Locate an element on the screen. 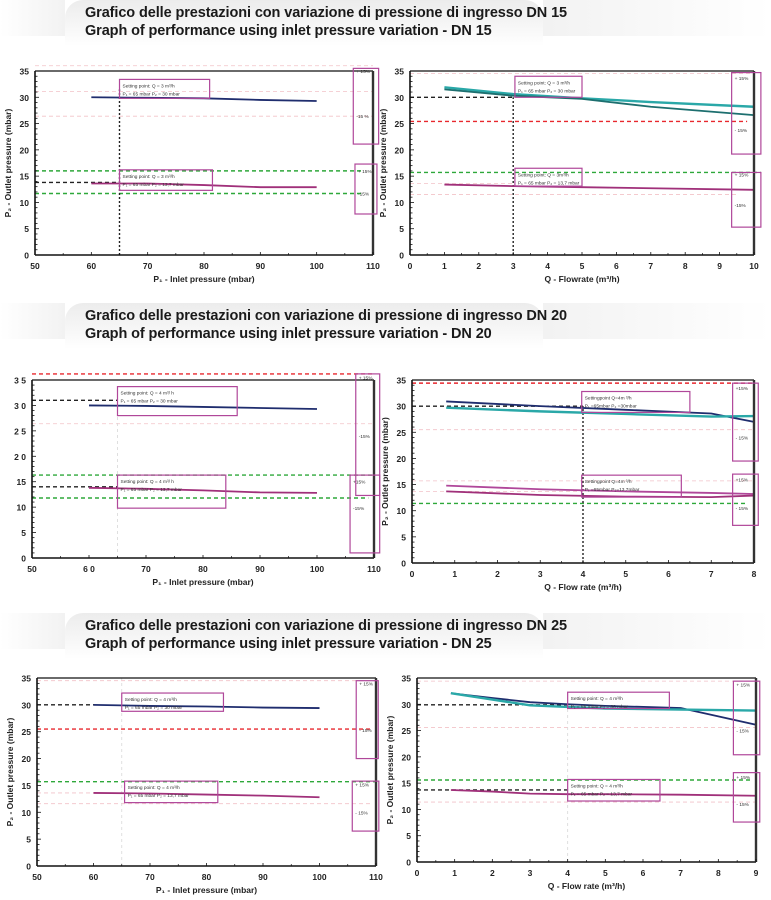  x-tick-label: 50 is located at coordinates (35, 266).